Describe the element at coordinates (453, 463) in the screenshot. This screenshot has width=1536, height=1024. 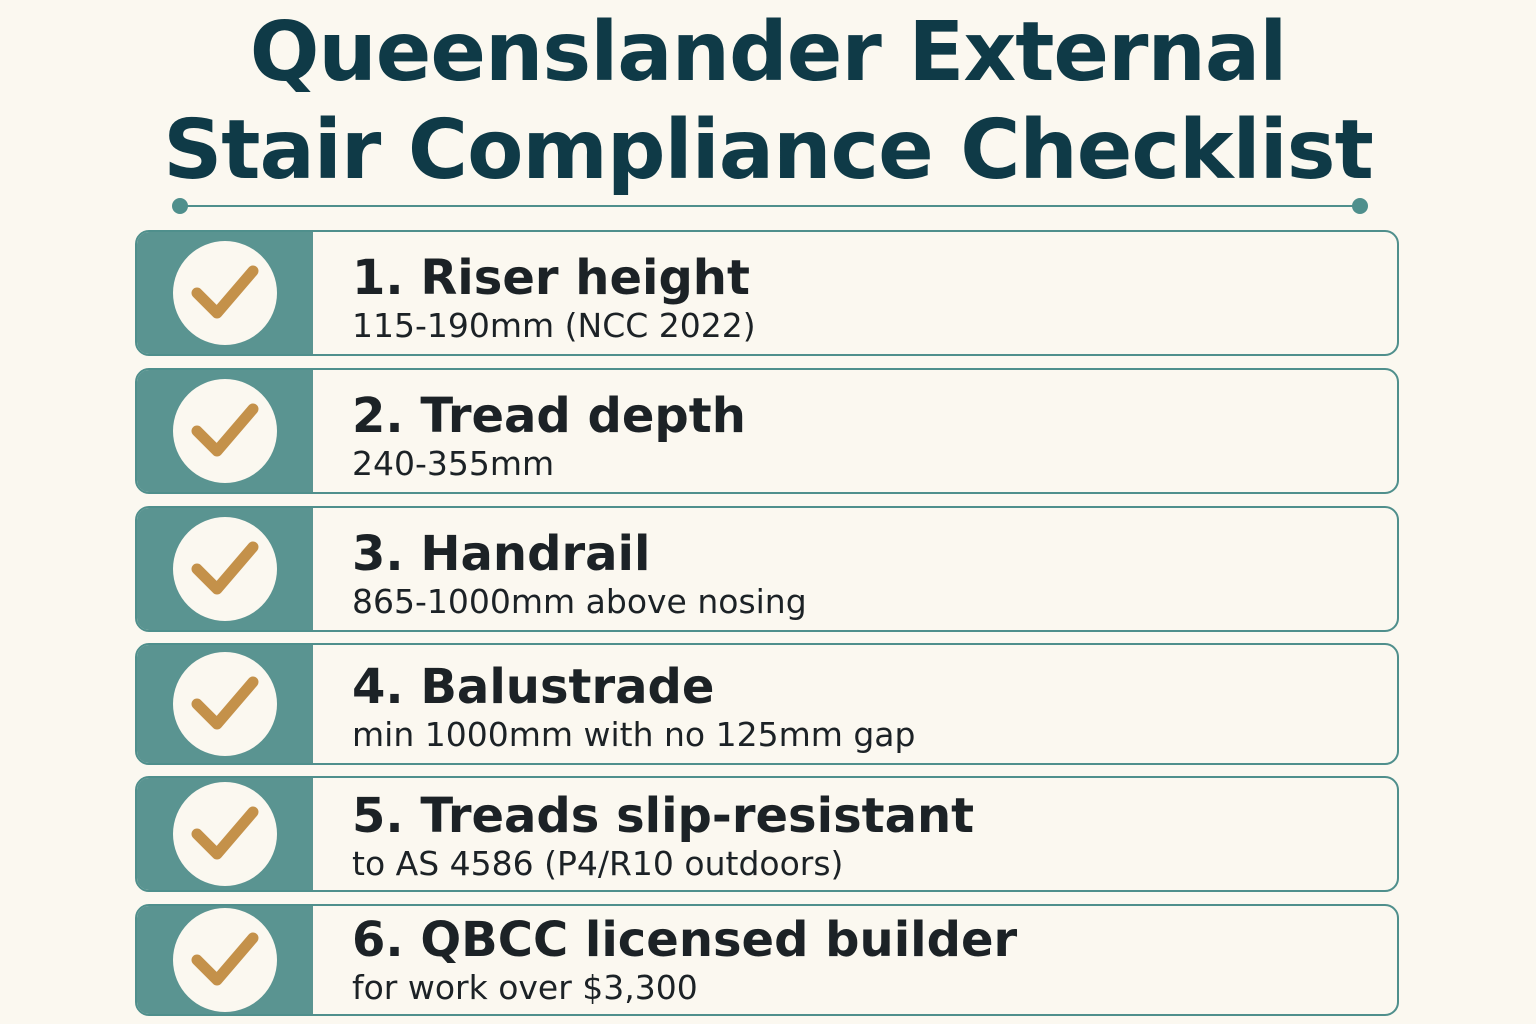
I see `item-detail: 240-355mm` at that location.